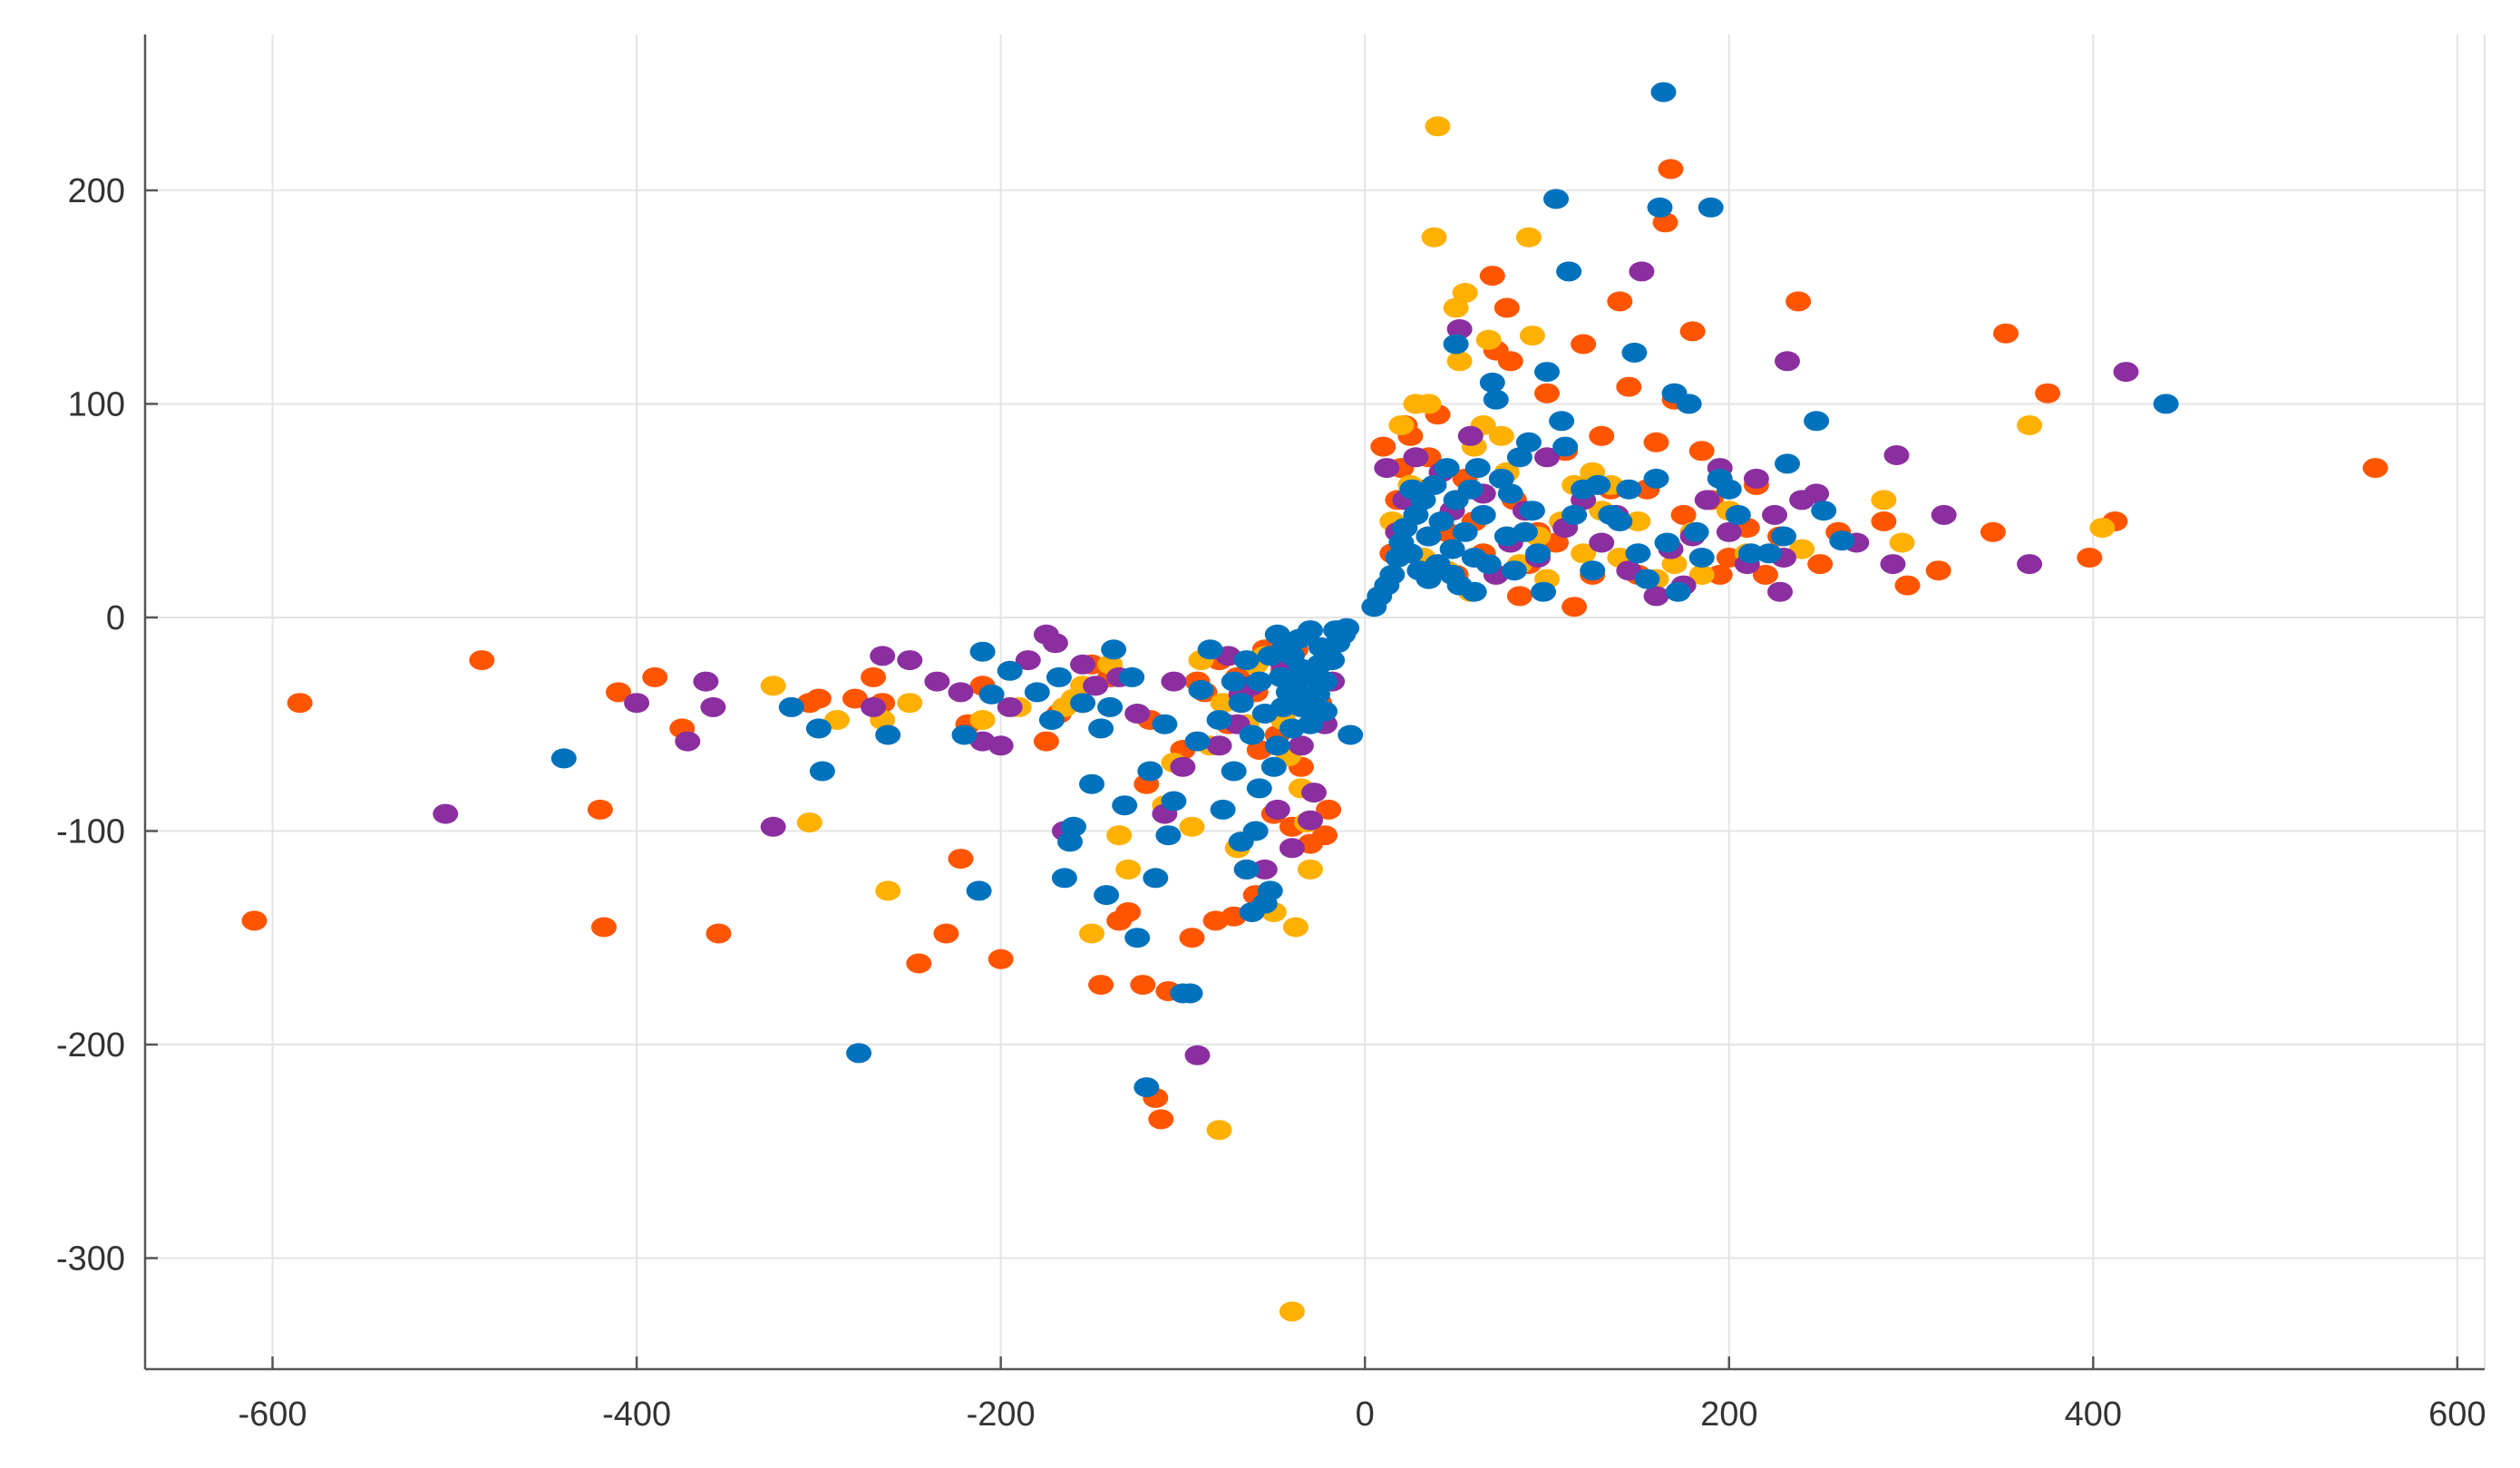 The height and width of the screenshot is (1468, 2520). I want to click on x-tick-label: 600, so click(2457, 1415).